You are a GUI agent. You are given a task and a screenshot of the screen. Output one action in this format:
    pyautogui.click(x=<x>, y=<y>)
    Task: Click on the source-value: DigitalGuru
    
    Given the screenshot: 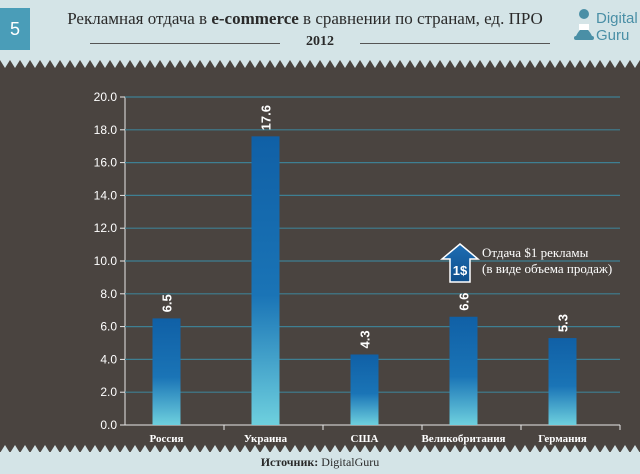 What is the action you would take?
    pyautogui.click(x=349, y=462)
    